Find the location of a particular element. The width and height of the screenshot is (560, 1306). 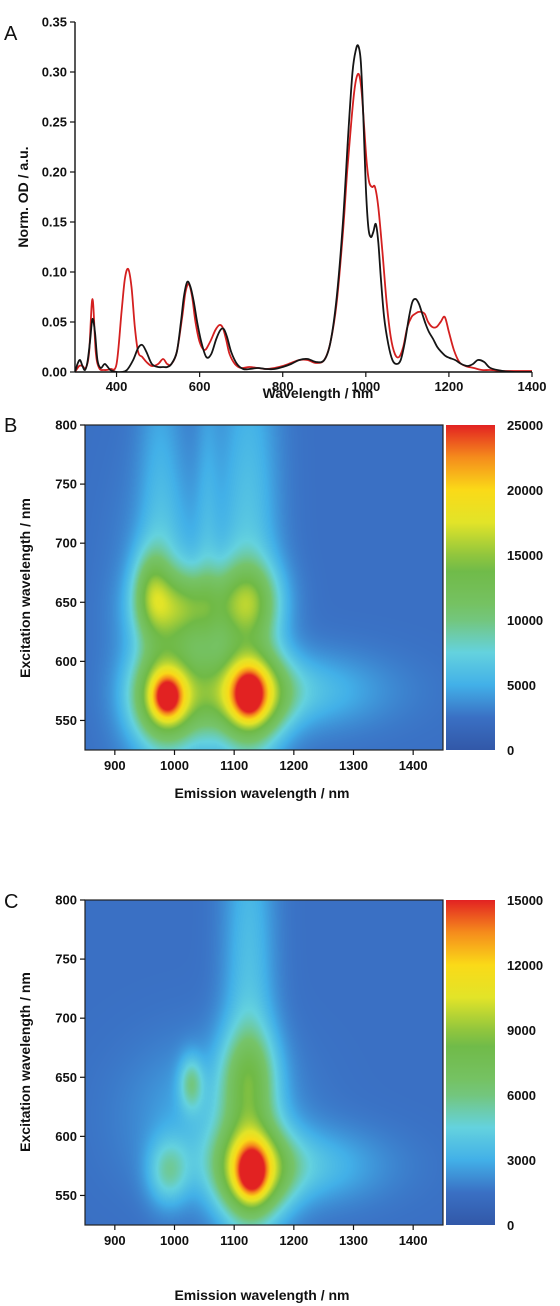

panel-b-colorbar: 0 5000 10000 15000 20000 25000 is located at coordinates (494, 588).